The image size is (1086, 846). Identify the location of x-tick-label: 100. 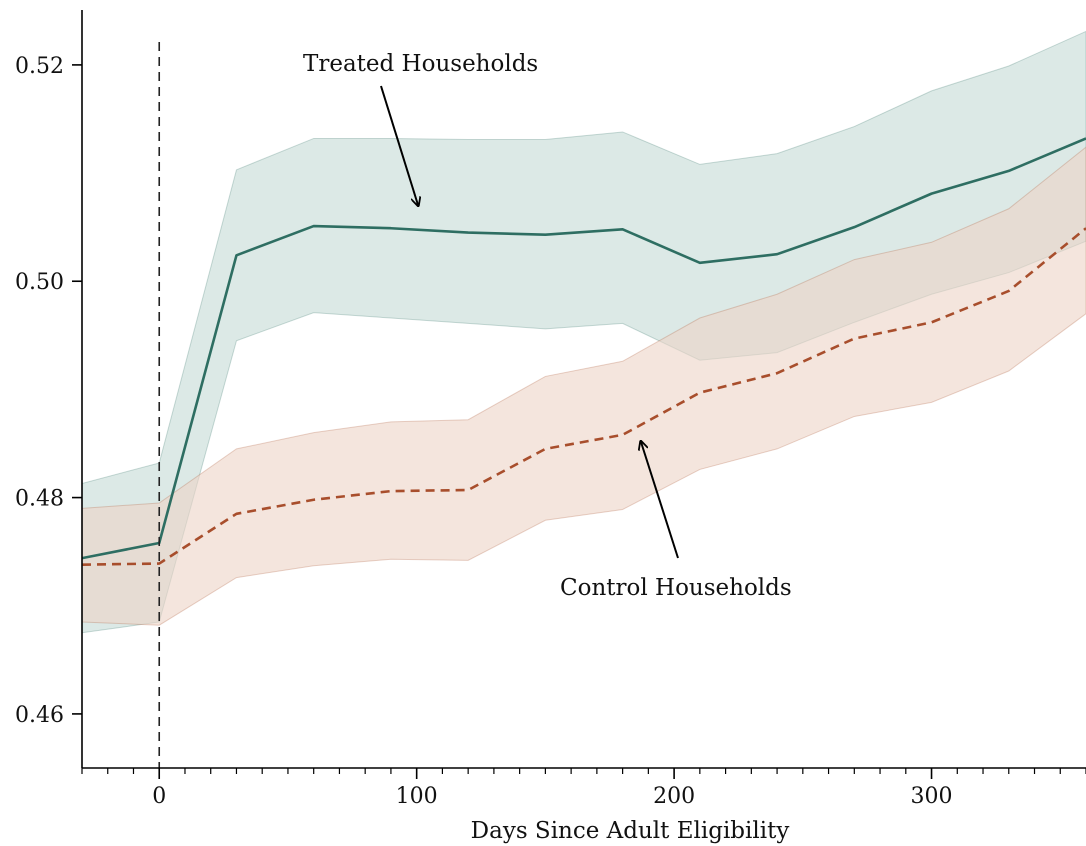
(417, 796).